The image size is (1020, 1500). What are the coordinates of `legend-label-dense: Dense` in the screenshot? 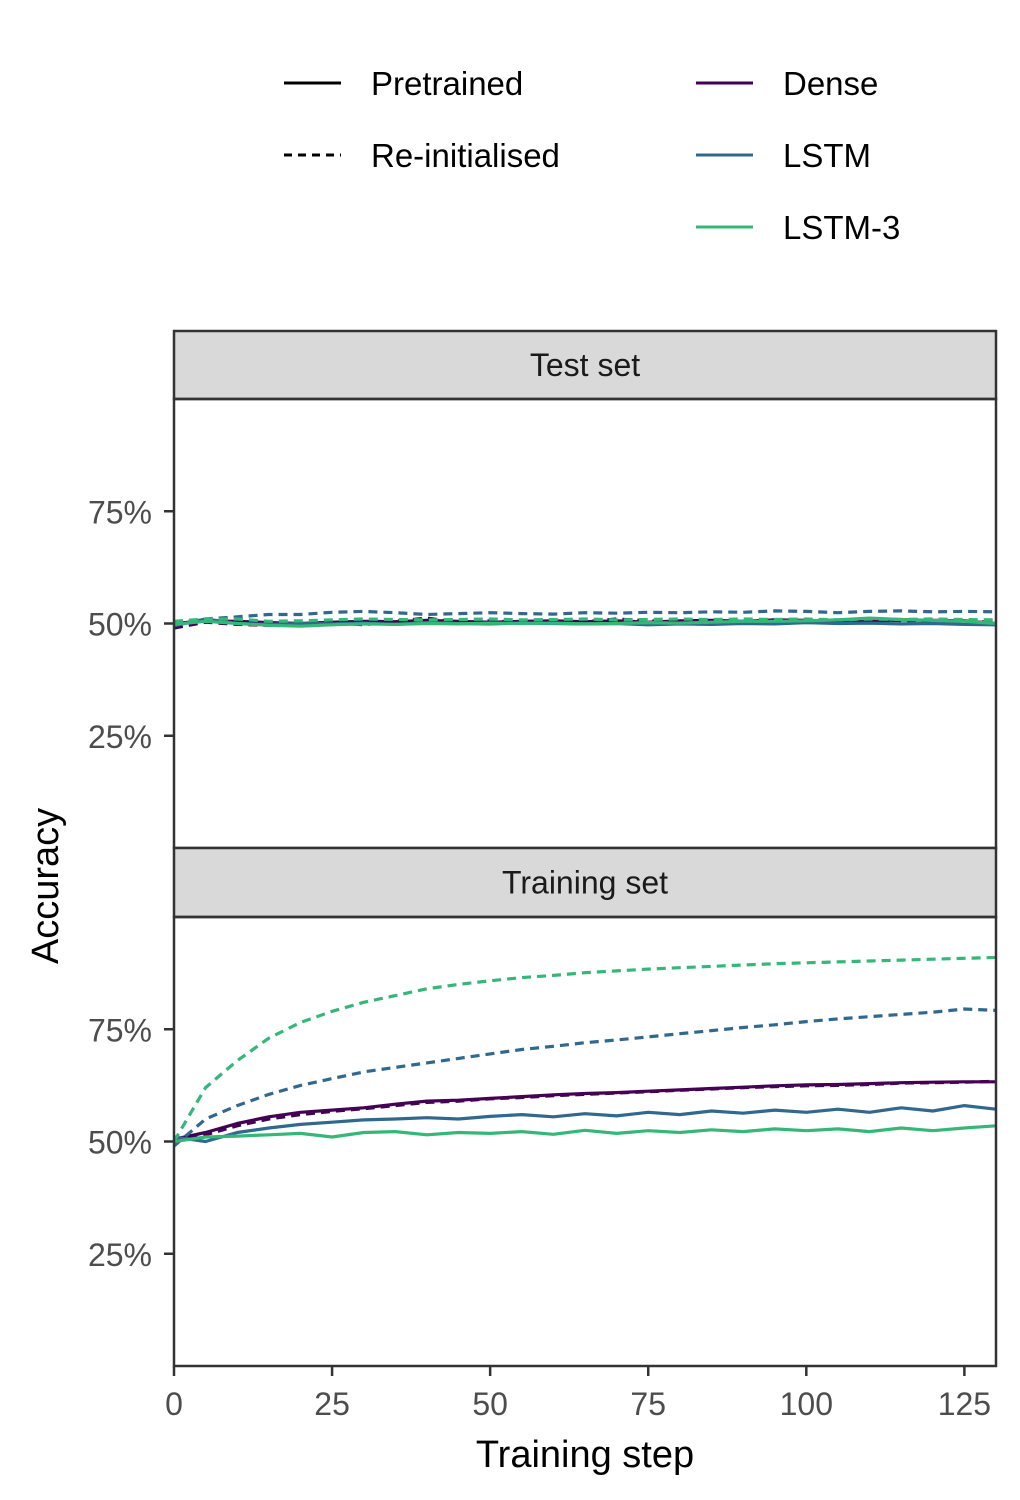 It's located at (830, 83).